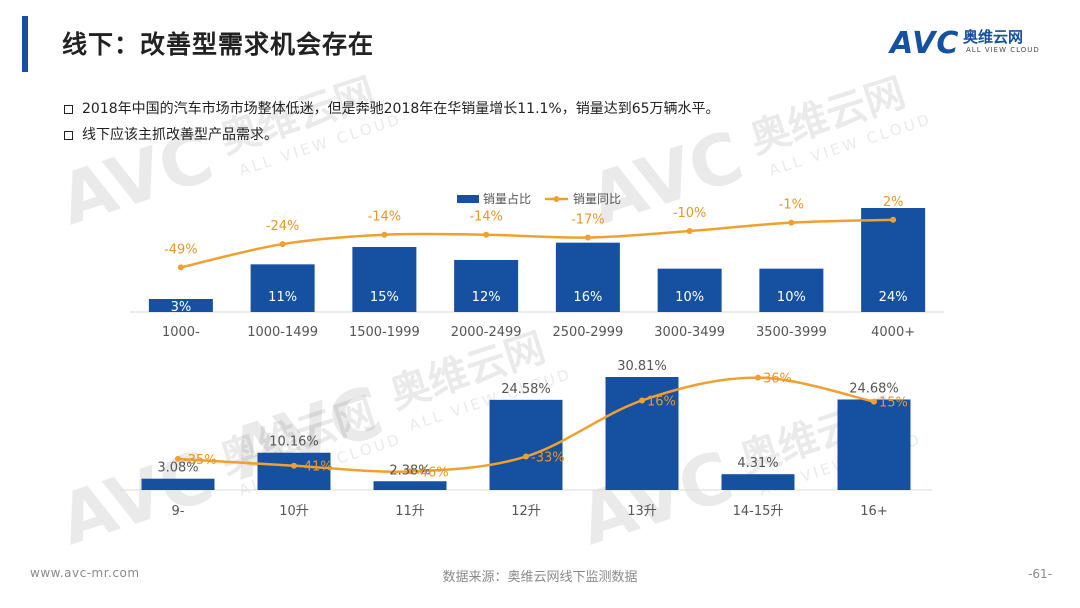 The image size is (1080, 608). I want to click on bar-data-label: 24.68%, so click(874, 388).